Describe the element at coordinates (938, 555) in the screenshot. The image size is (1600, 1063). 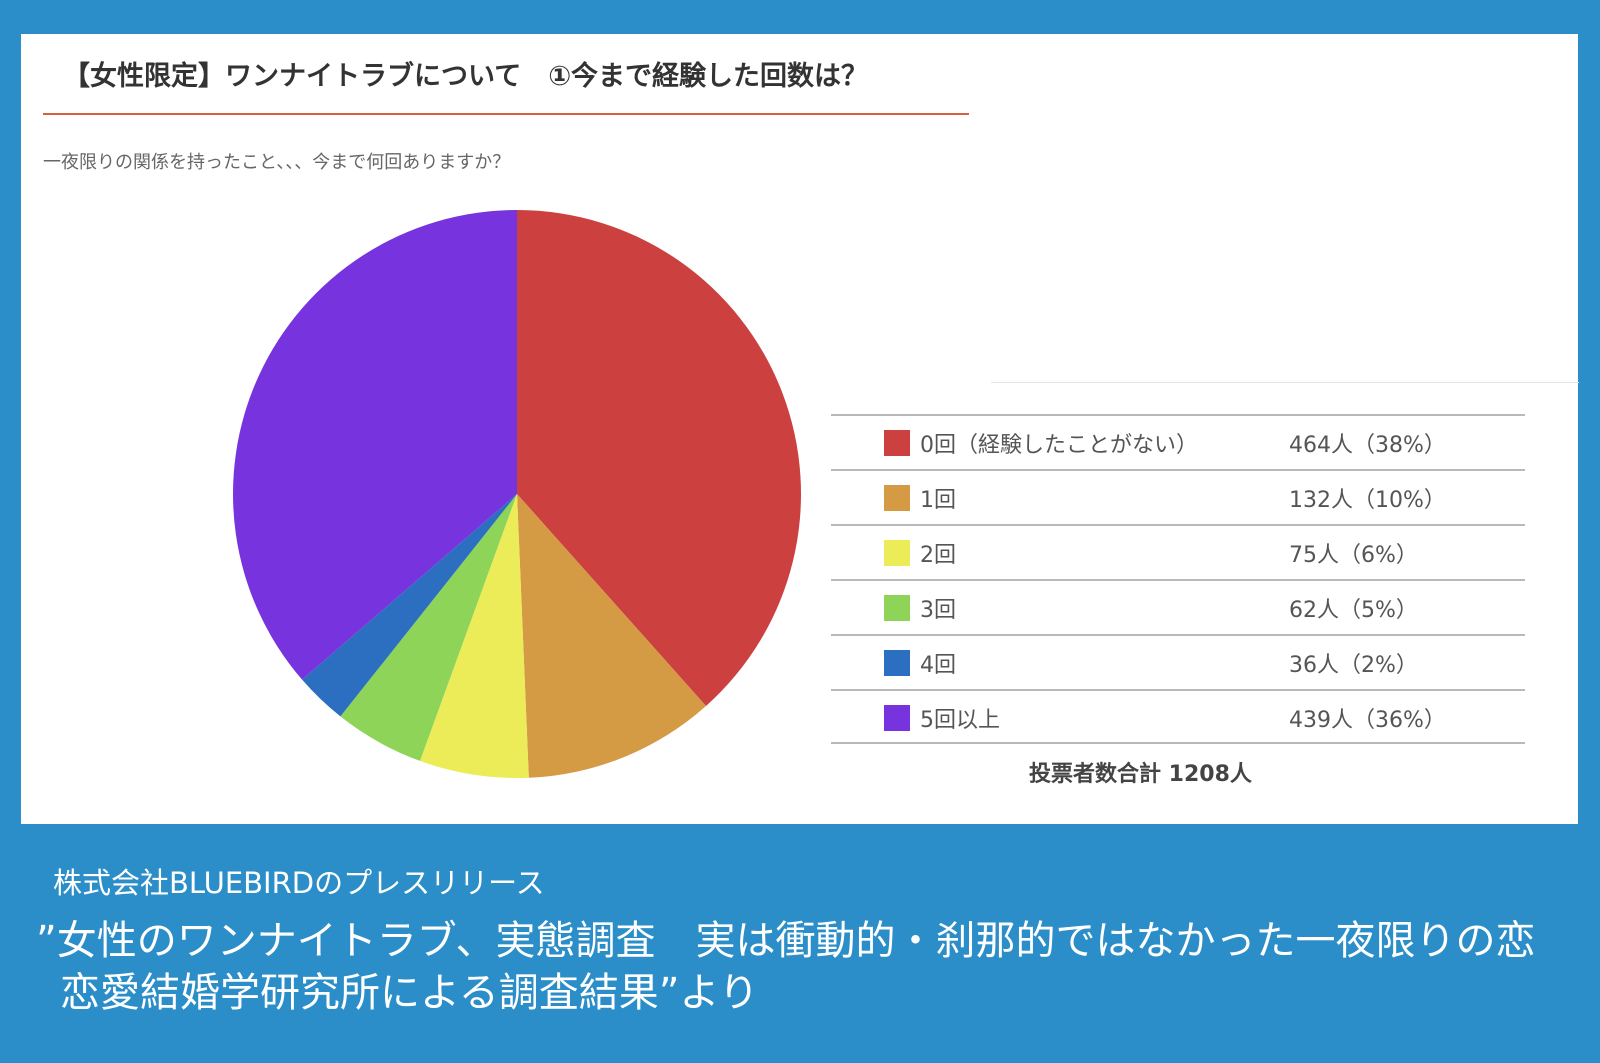
I see `legend-label: 2回` at that location.